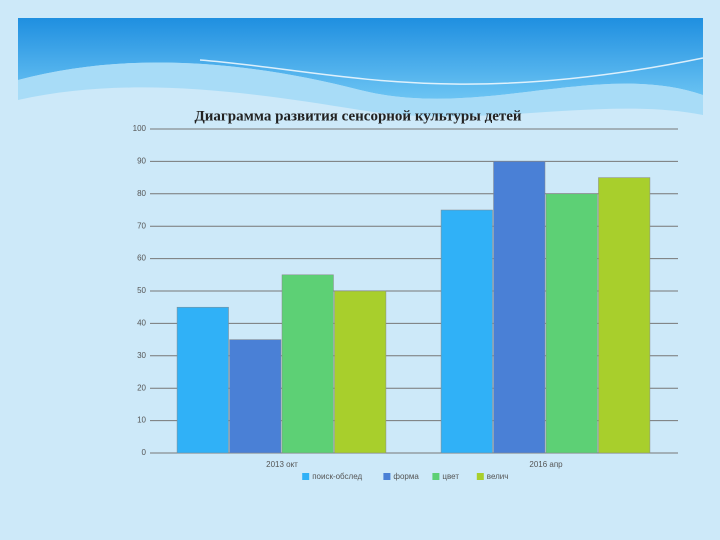  I want to click on y-tick-label: 100, so click(140, 128).